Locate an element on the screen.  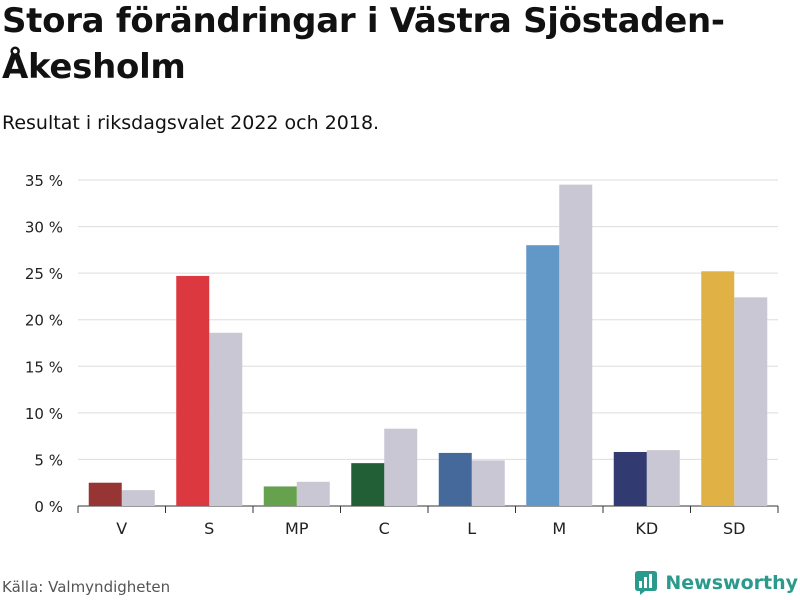
bar-2018-mp is located at coordinates (313, 493).